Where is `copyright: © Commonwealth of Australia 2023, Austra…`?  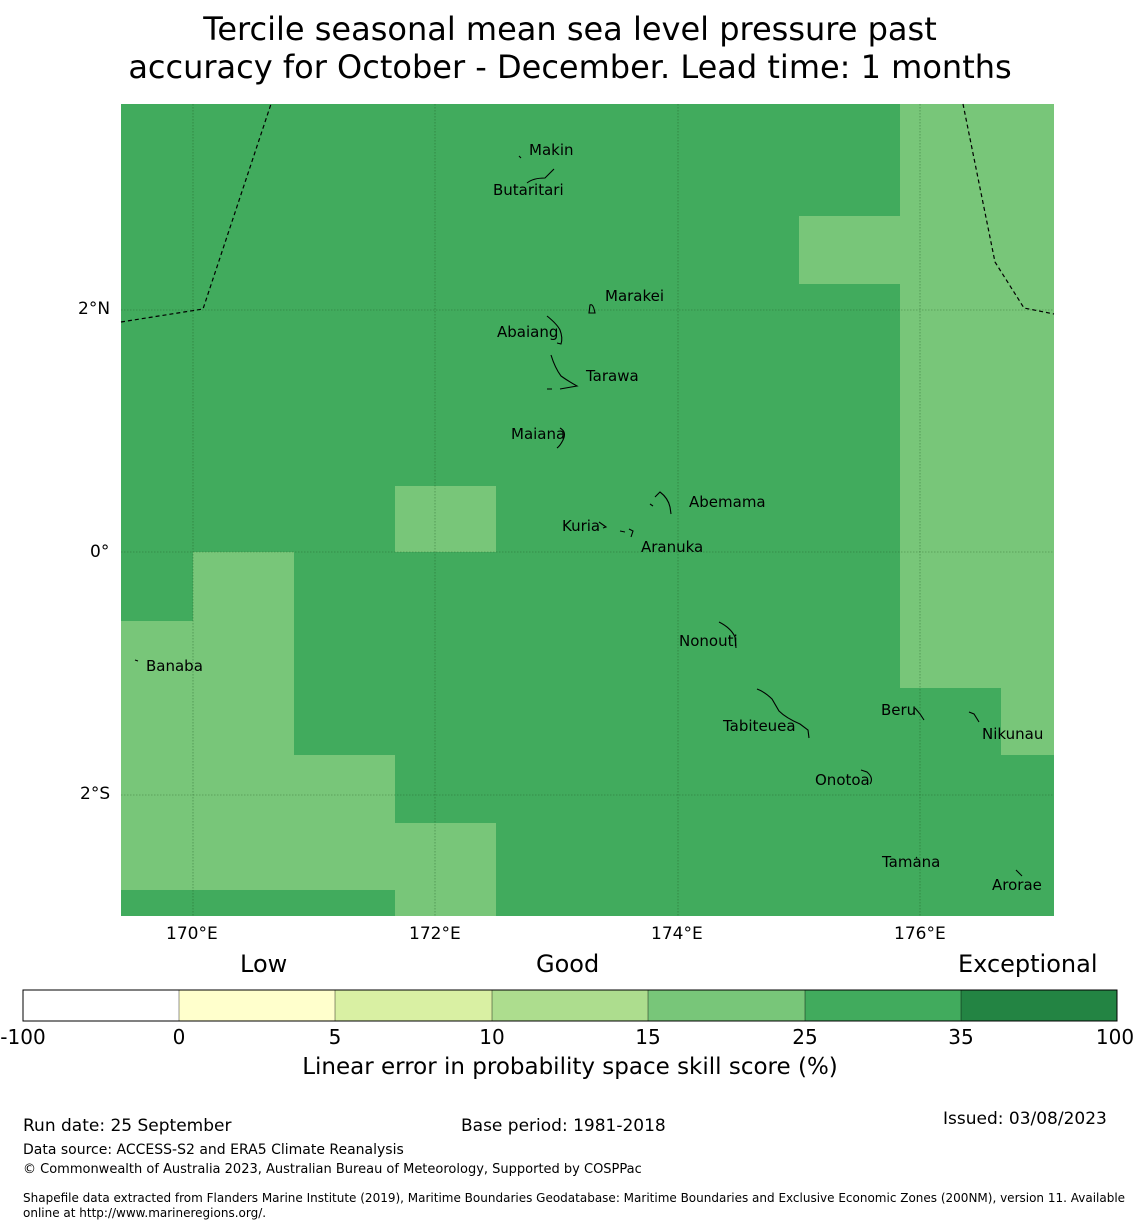
copyright: © Commonwealth of Australia 2023, Austra… is located at coordinates (332, 1169).